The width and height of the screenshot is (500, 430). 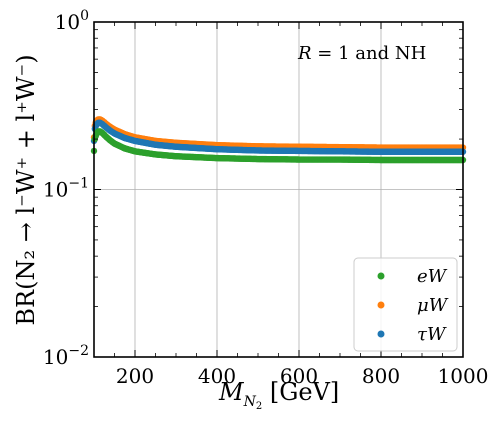 I want to click on series-eW, so click(x=278, y=146).